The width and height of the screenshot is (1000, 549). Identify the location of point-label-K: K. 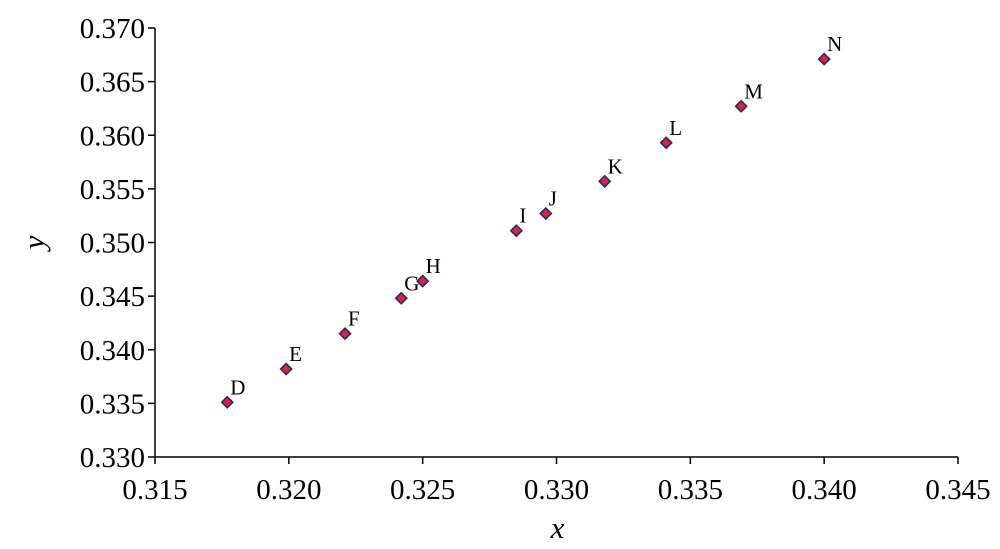
(615, 166).